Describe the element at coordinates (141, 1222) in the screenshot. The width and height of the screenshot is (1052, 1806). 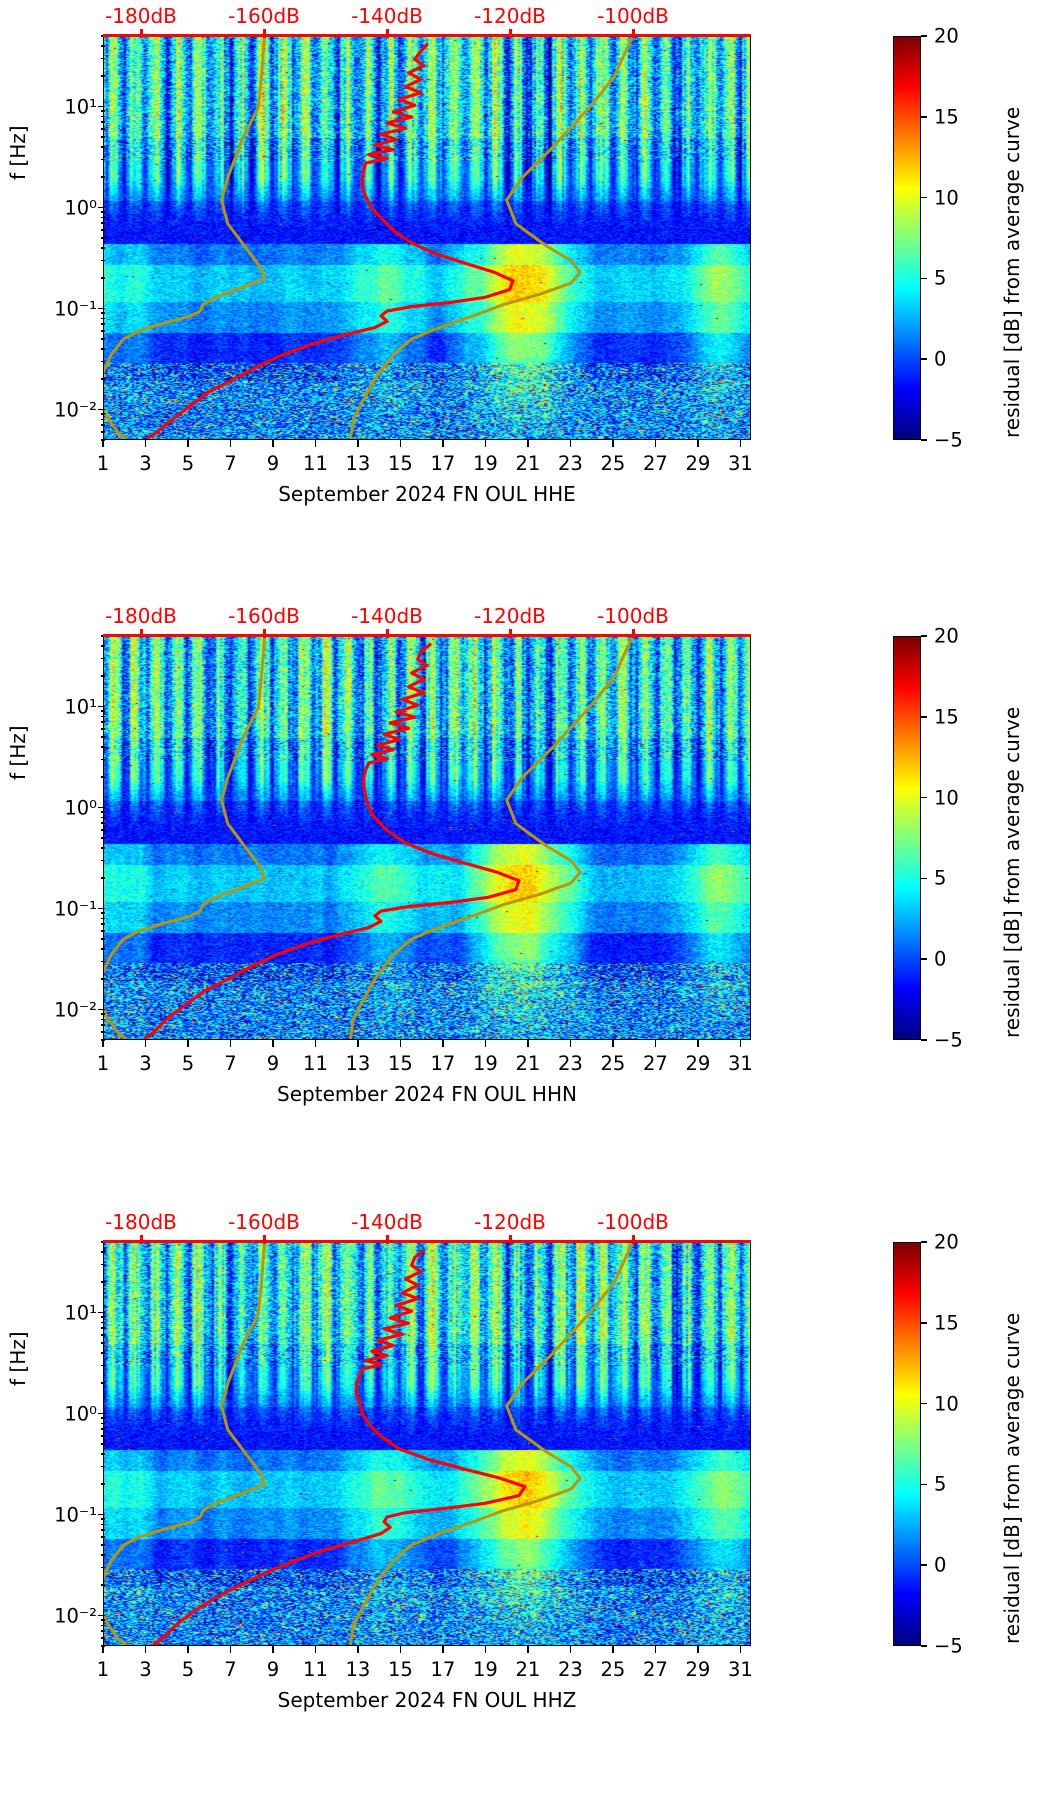
I see `psd-tick-label: -180dB` at that location.